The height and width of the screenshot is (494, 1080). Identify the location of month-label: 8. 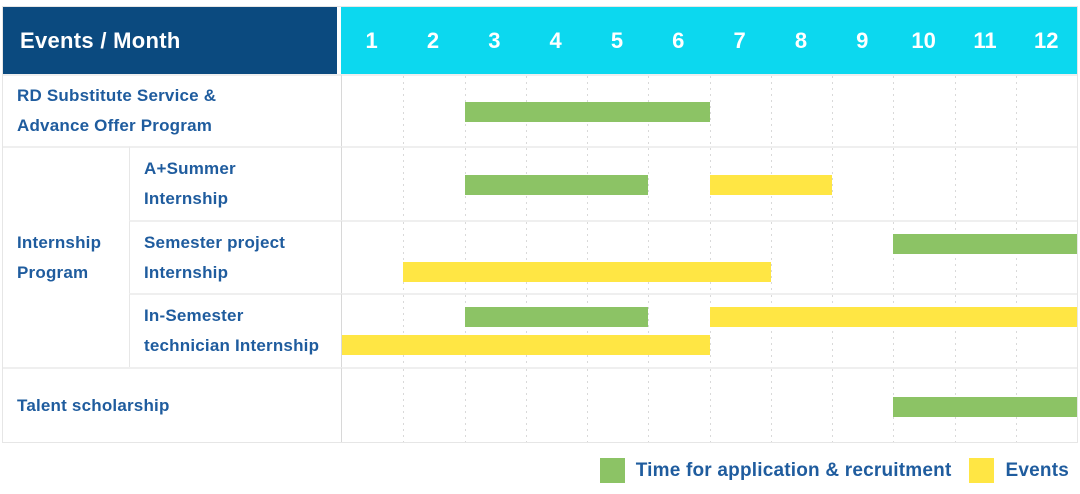
(801, 40).